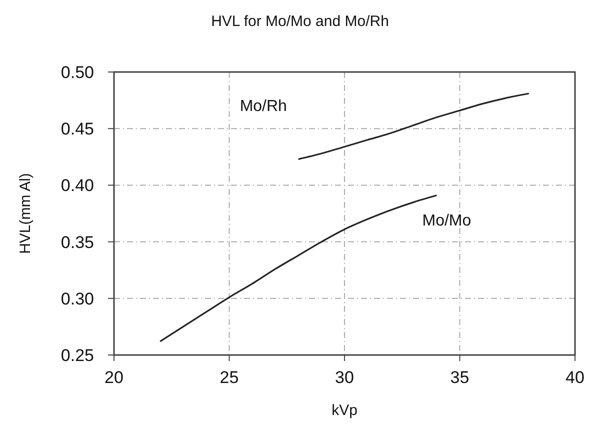 The width and height of the screenshot is (592, 428). Describe the element at coordinates (25, 213) in the screenshot. I see `y-axis-title: HVL(mm Al)` at that location.